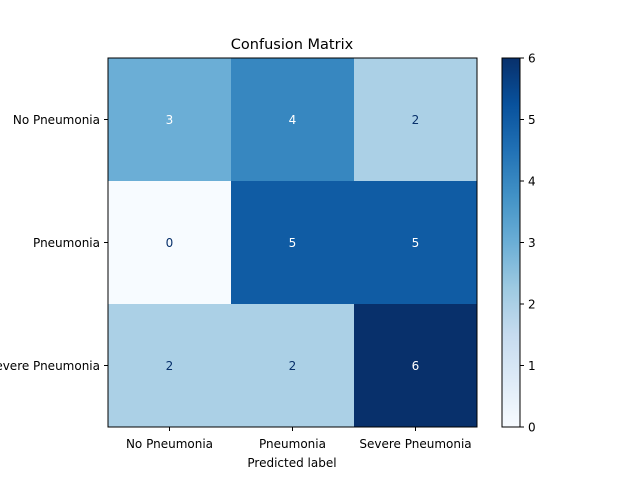 This screenshot has height=480, width=640. What do you see at coordinates (292, 444) in the screenshot?
I see `x-tick-label: Pneumonia` at bounding box center [292, 444].